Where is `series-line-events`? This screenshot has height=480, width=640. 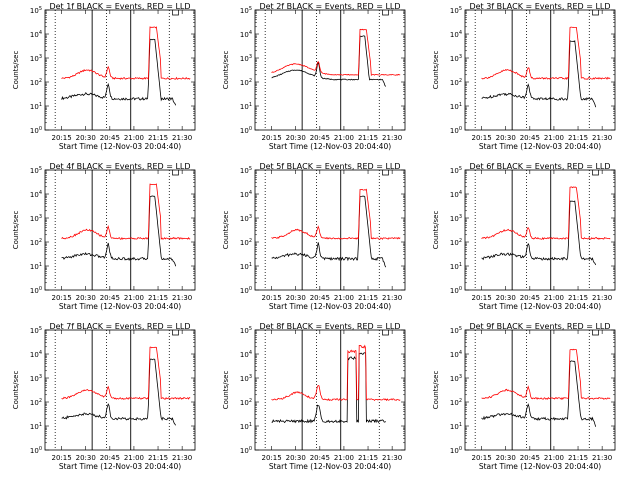
series-line-events is located at coordinates (328, 388).